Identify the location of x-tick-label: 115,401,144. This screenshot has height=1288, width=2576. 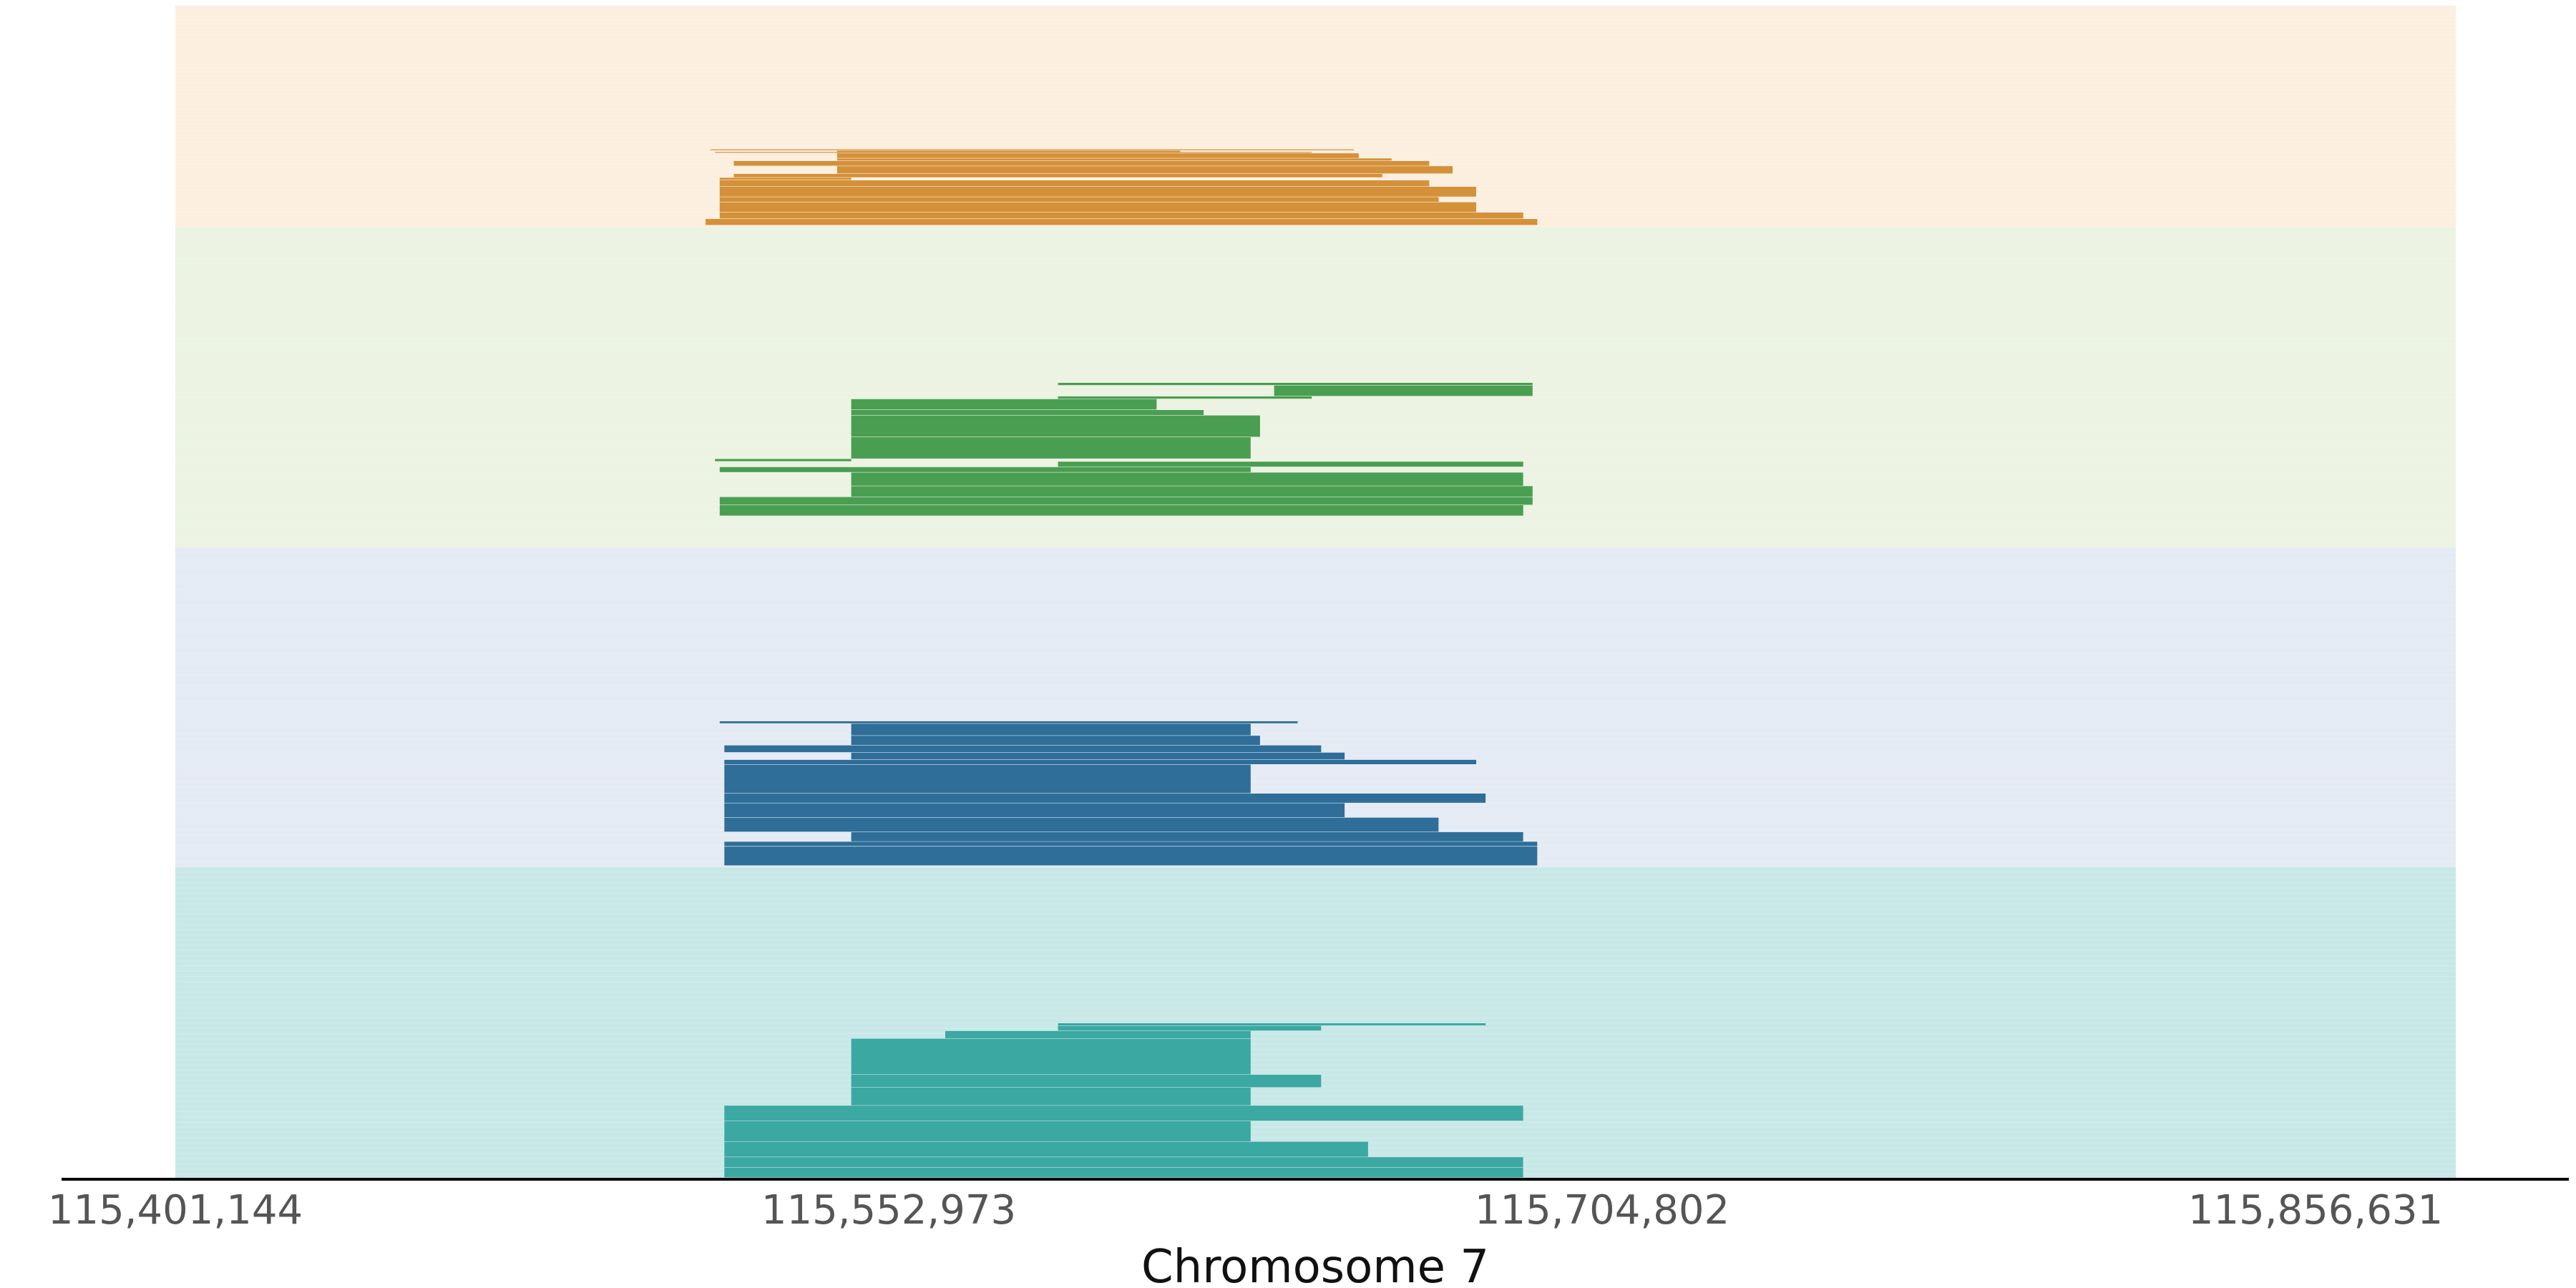
(175, 1210).